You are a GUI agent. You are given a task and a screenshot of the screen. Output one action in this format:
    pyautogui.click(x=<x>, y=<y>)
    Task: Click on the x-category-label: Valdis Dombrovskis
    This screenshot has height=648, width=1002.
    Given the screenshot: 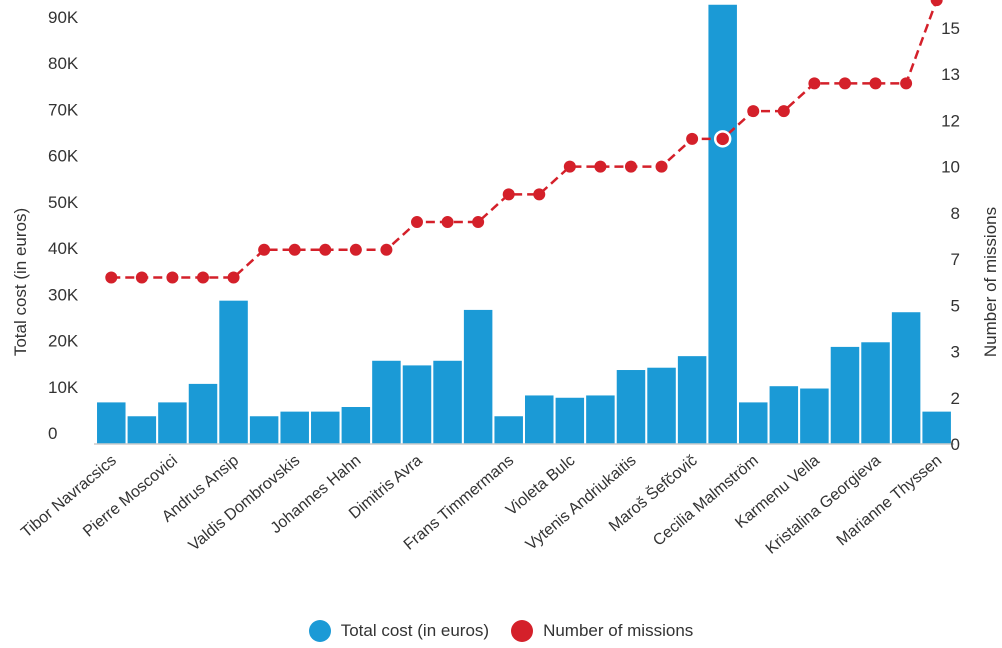 What is the action you would take?
    pyautogui.click(x=245, y=503)
    